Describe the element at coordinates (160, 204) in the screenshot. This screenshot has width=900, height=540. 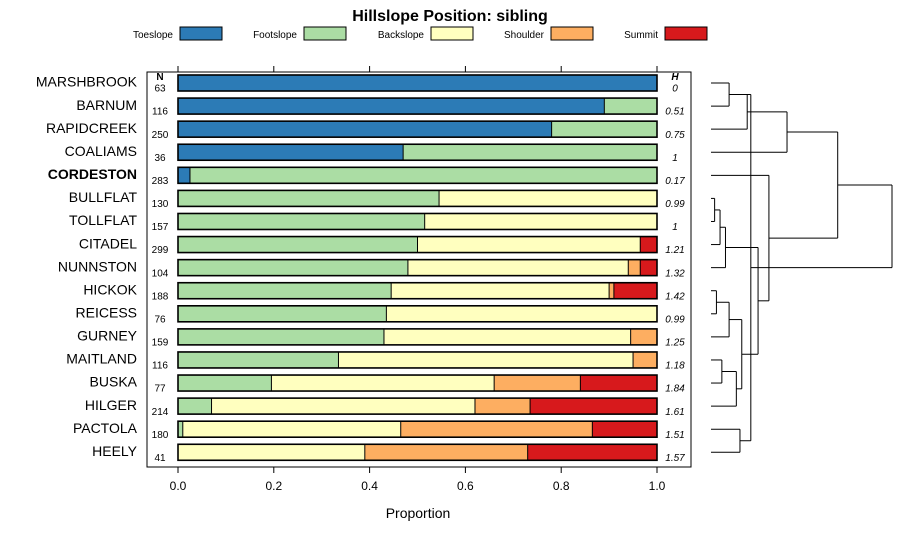
I see `n-value: 130` at that location.